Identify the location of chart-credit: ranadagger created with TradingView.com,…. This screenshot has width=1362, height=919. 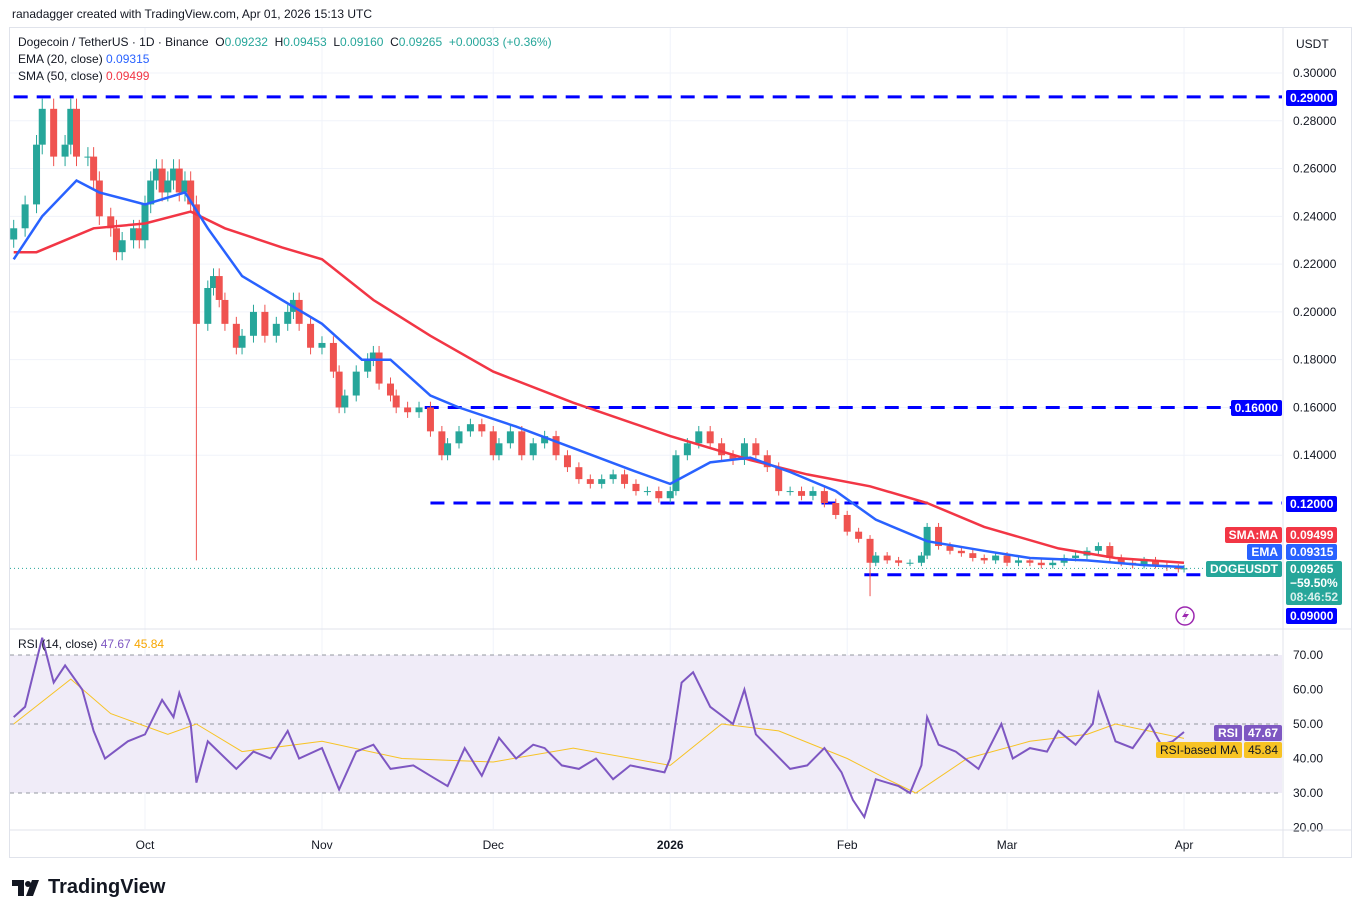
(192, 14).